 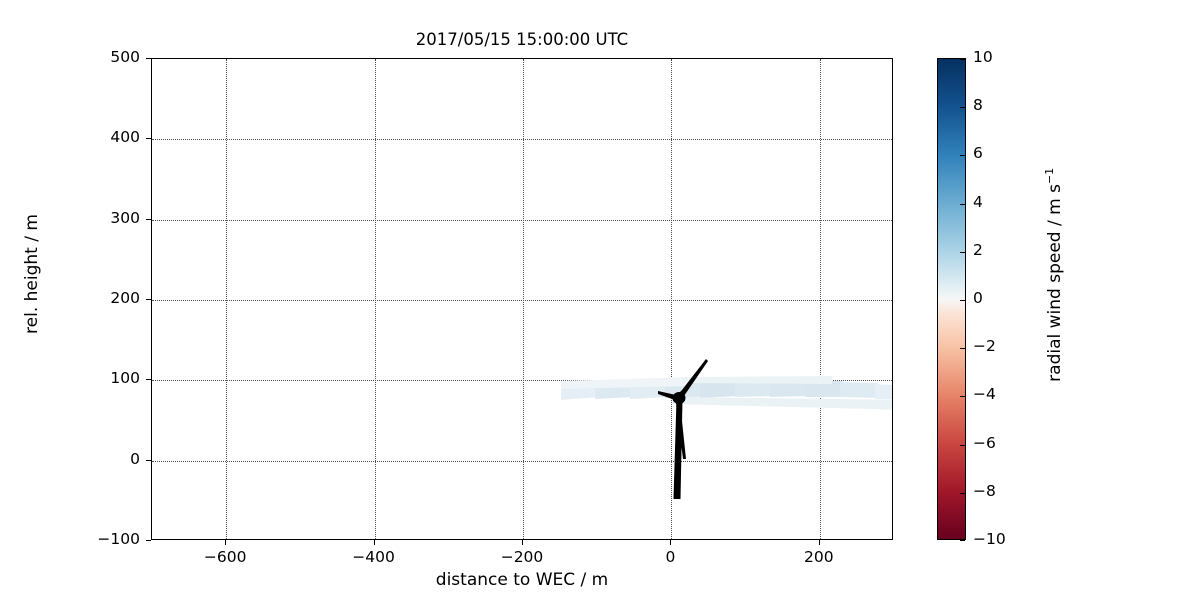 What do you see at coordinates (1054, 283) in the screenshot?
I see `colorbar-label-text: radial wind speed / m s` at bounding box center [1054, 283].